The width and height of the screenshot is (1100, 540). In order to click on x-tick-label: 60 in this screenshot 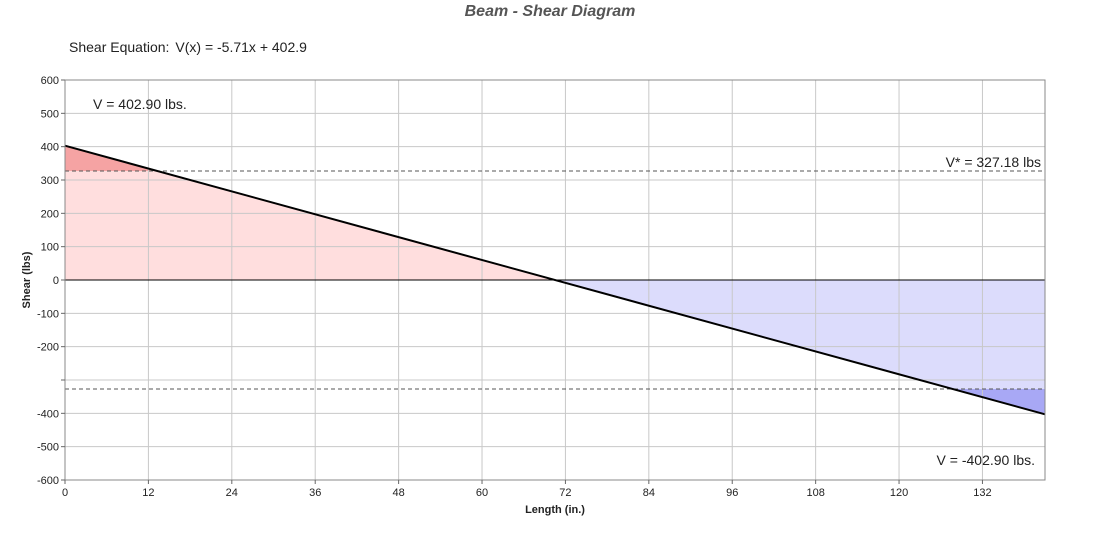, I will do `click(482, 493)`.